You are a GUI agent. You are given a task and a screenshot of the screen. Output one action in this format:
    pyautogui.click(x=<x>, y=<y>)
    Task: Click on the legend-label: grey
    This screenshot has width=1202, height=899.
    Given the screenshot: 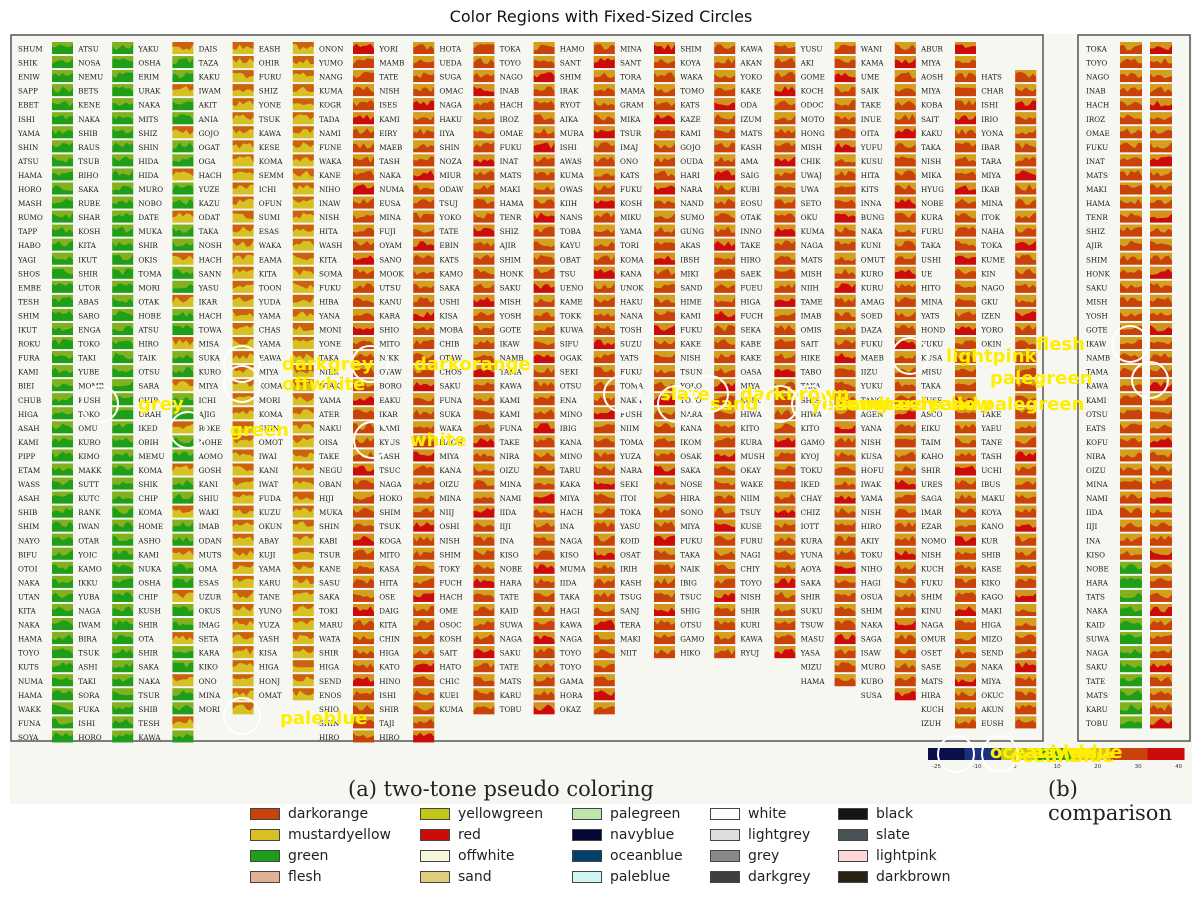 What is the action you would take?
    pyautogui.click(x=764, y=856)
    